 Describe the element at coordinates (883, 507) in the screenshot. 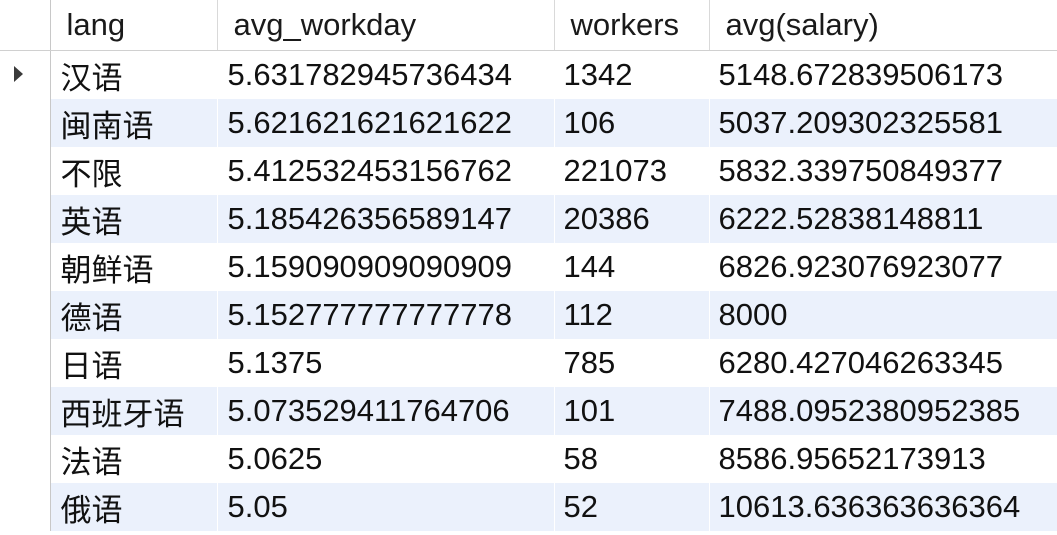

I see `cell-avg-salary: 10613.636363636364` at that location.